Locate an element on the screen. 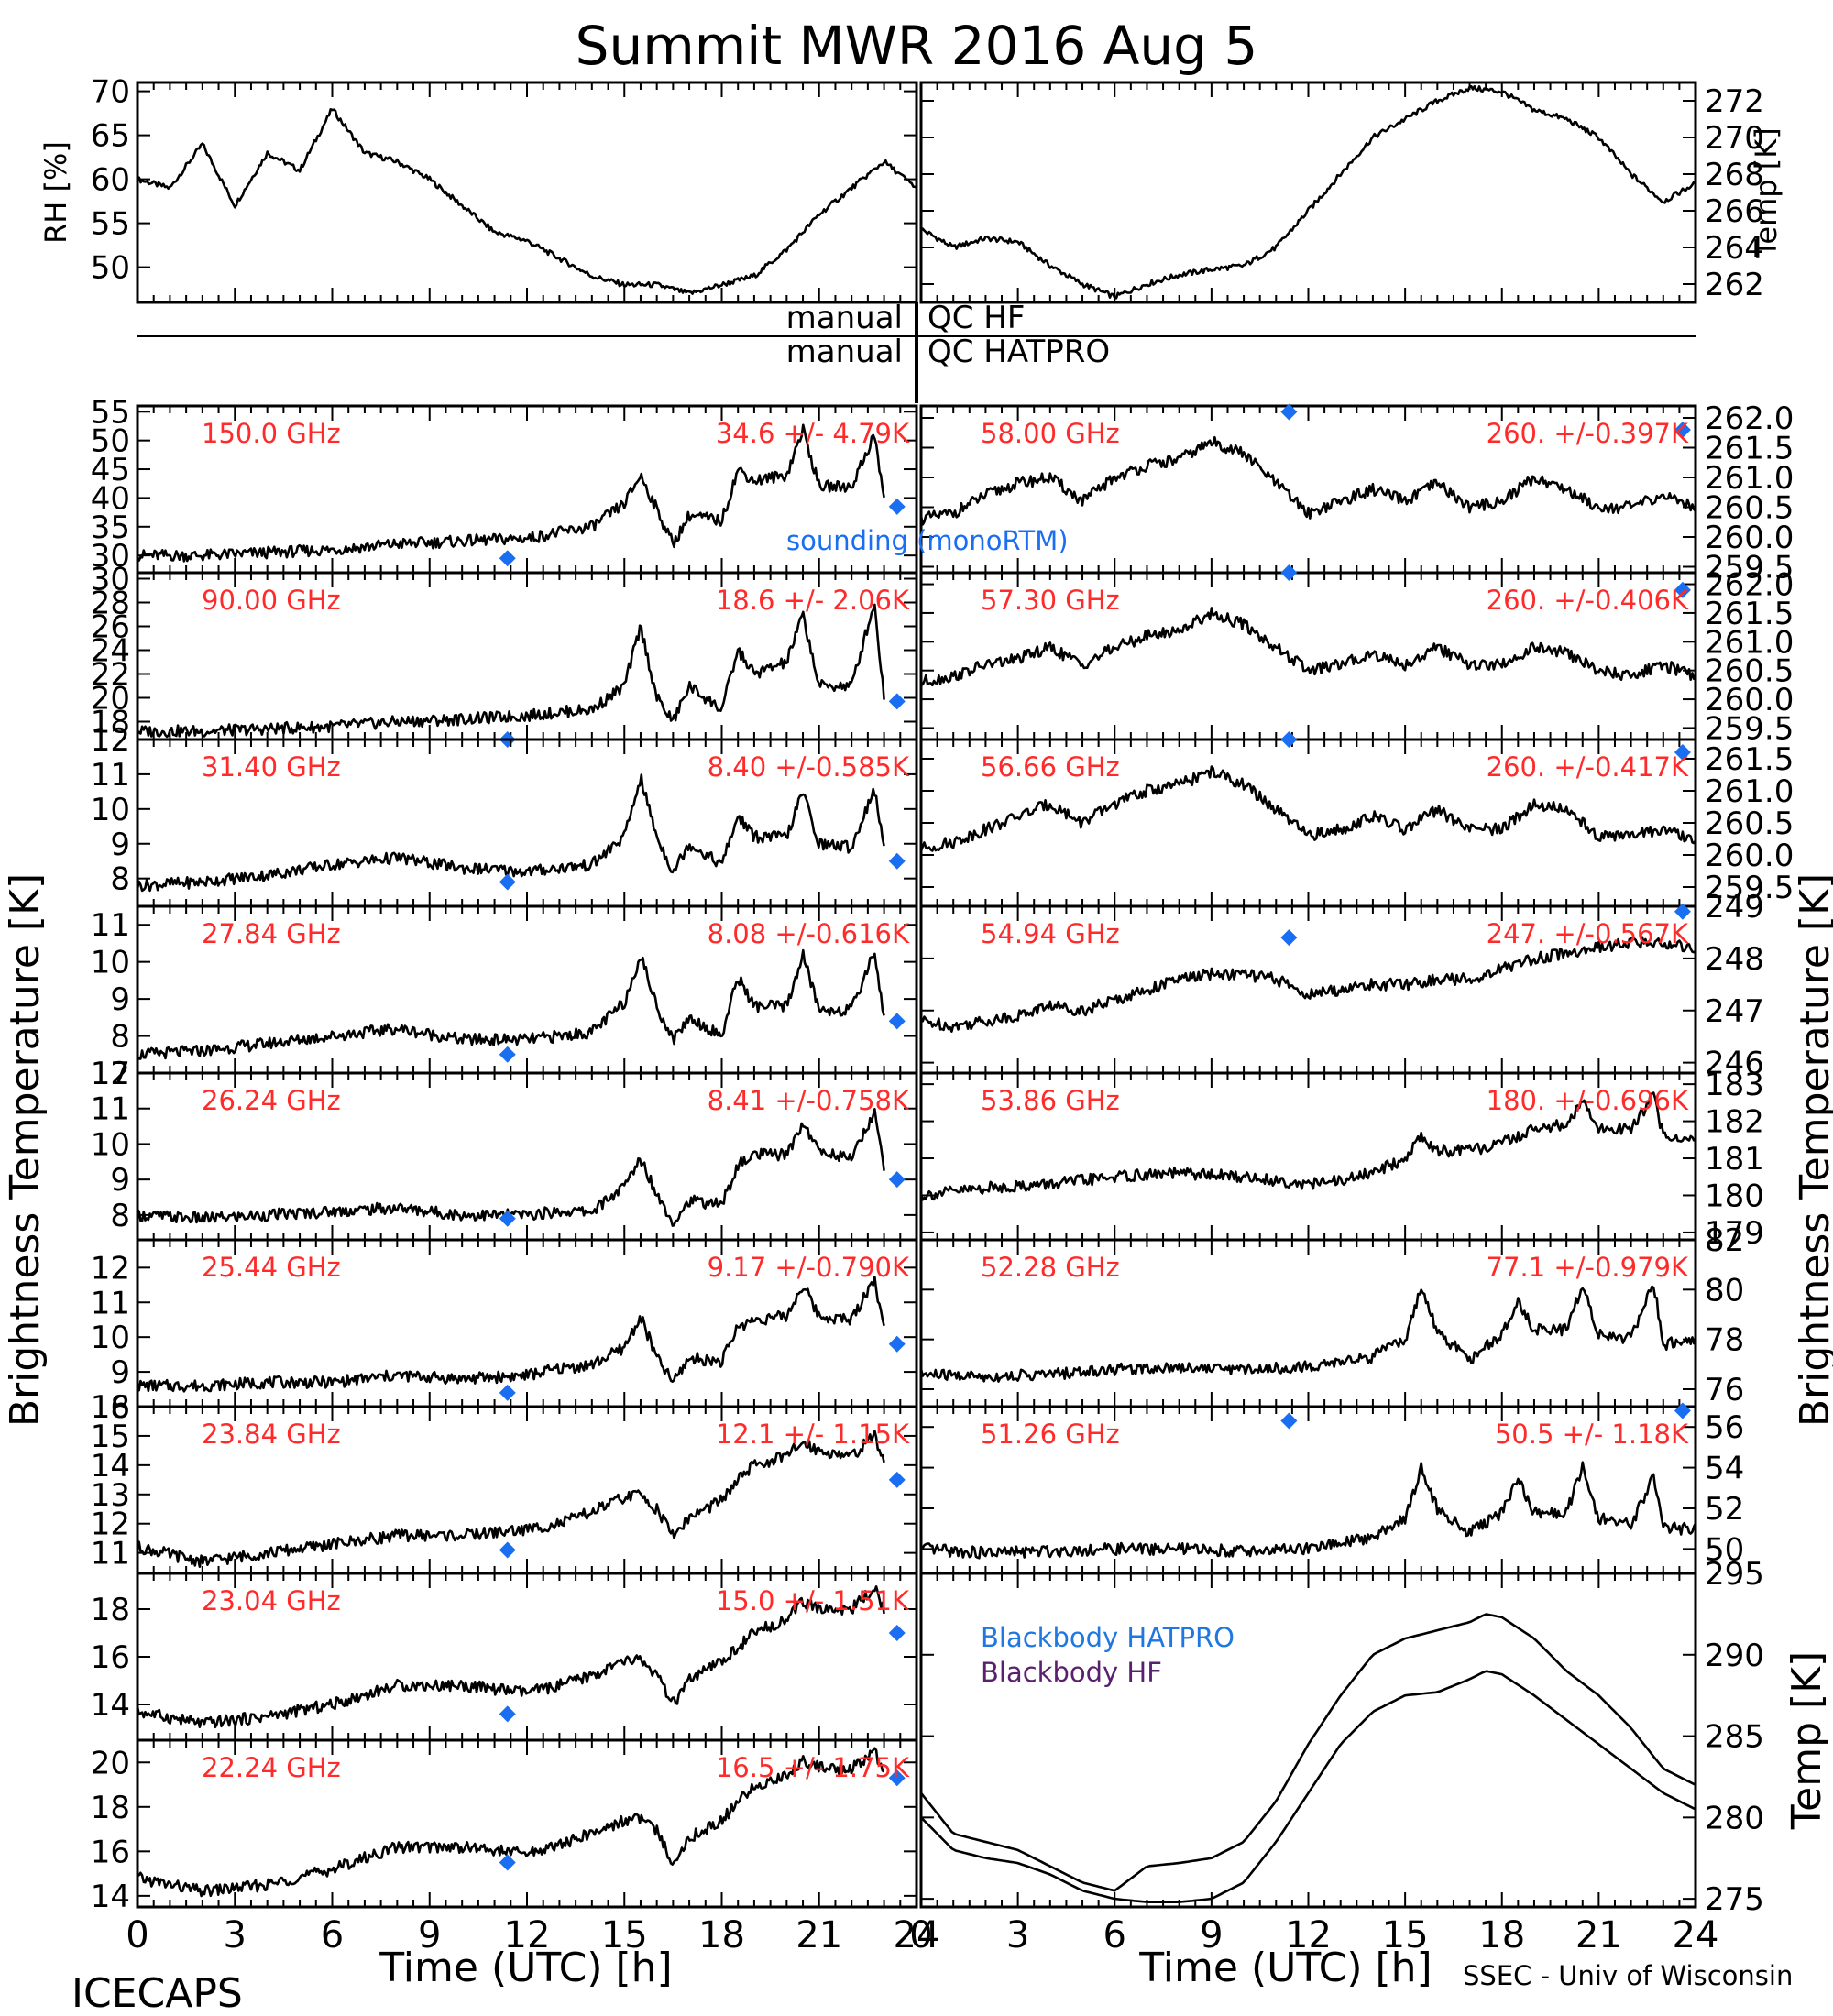 The image size is (1833, 2016). panel-blackbody: 295 290 285 280 275 Temp [K] is located at coordinates (1374, 1737).